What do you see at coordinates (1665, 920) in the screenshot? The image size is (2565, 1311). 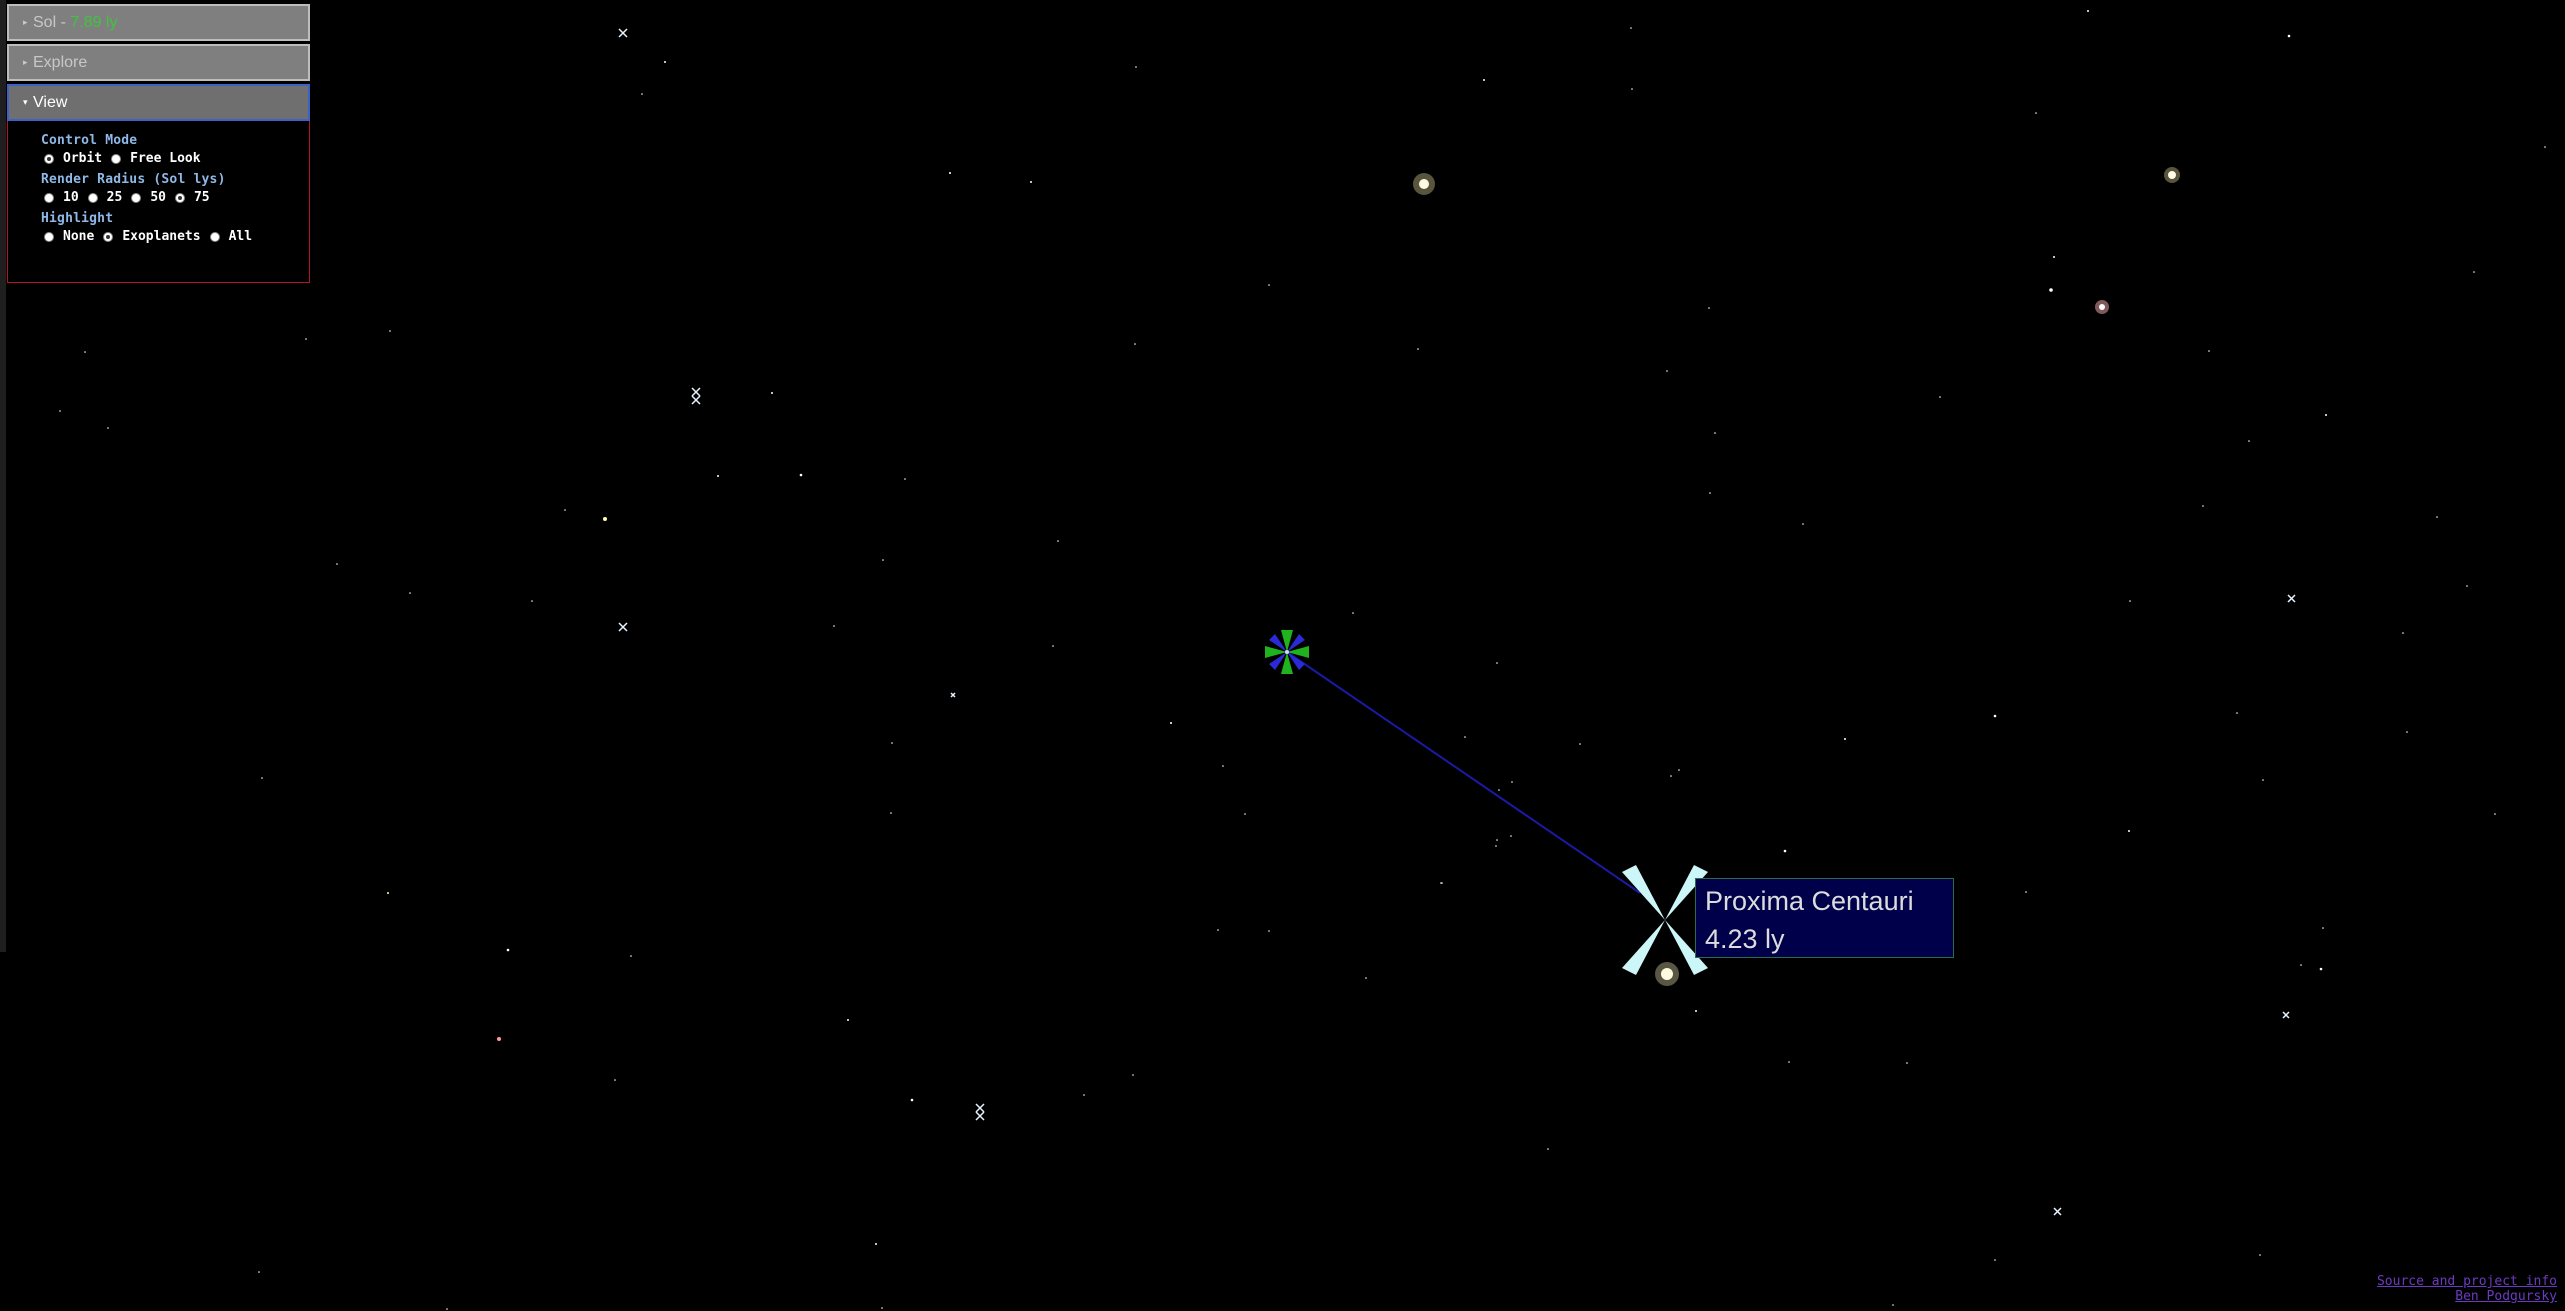 I see `target-marker-icon` at bounding box center [1665, 920].